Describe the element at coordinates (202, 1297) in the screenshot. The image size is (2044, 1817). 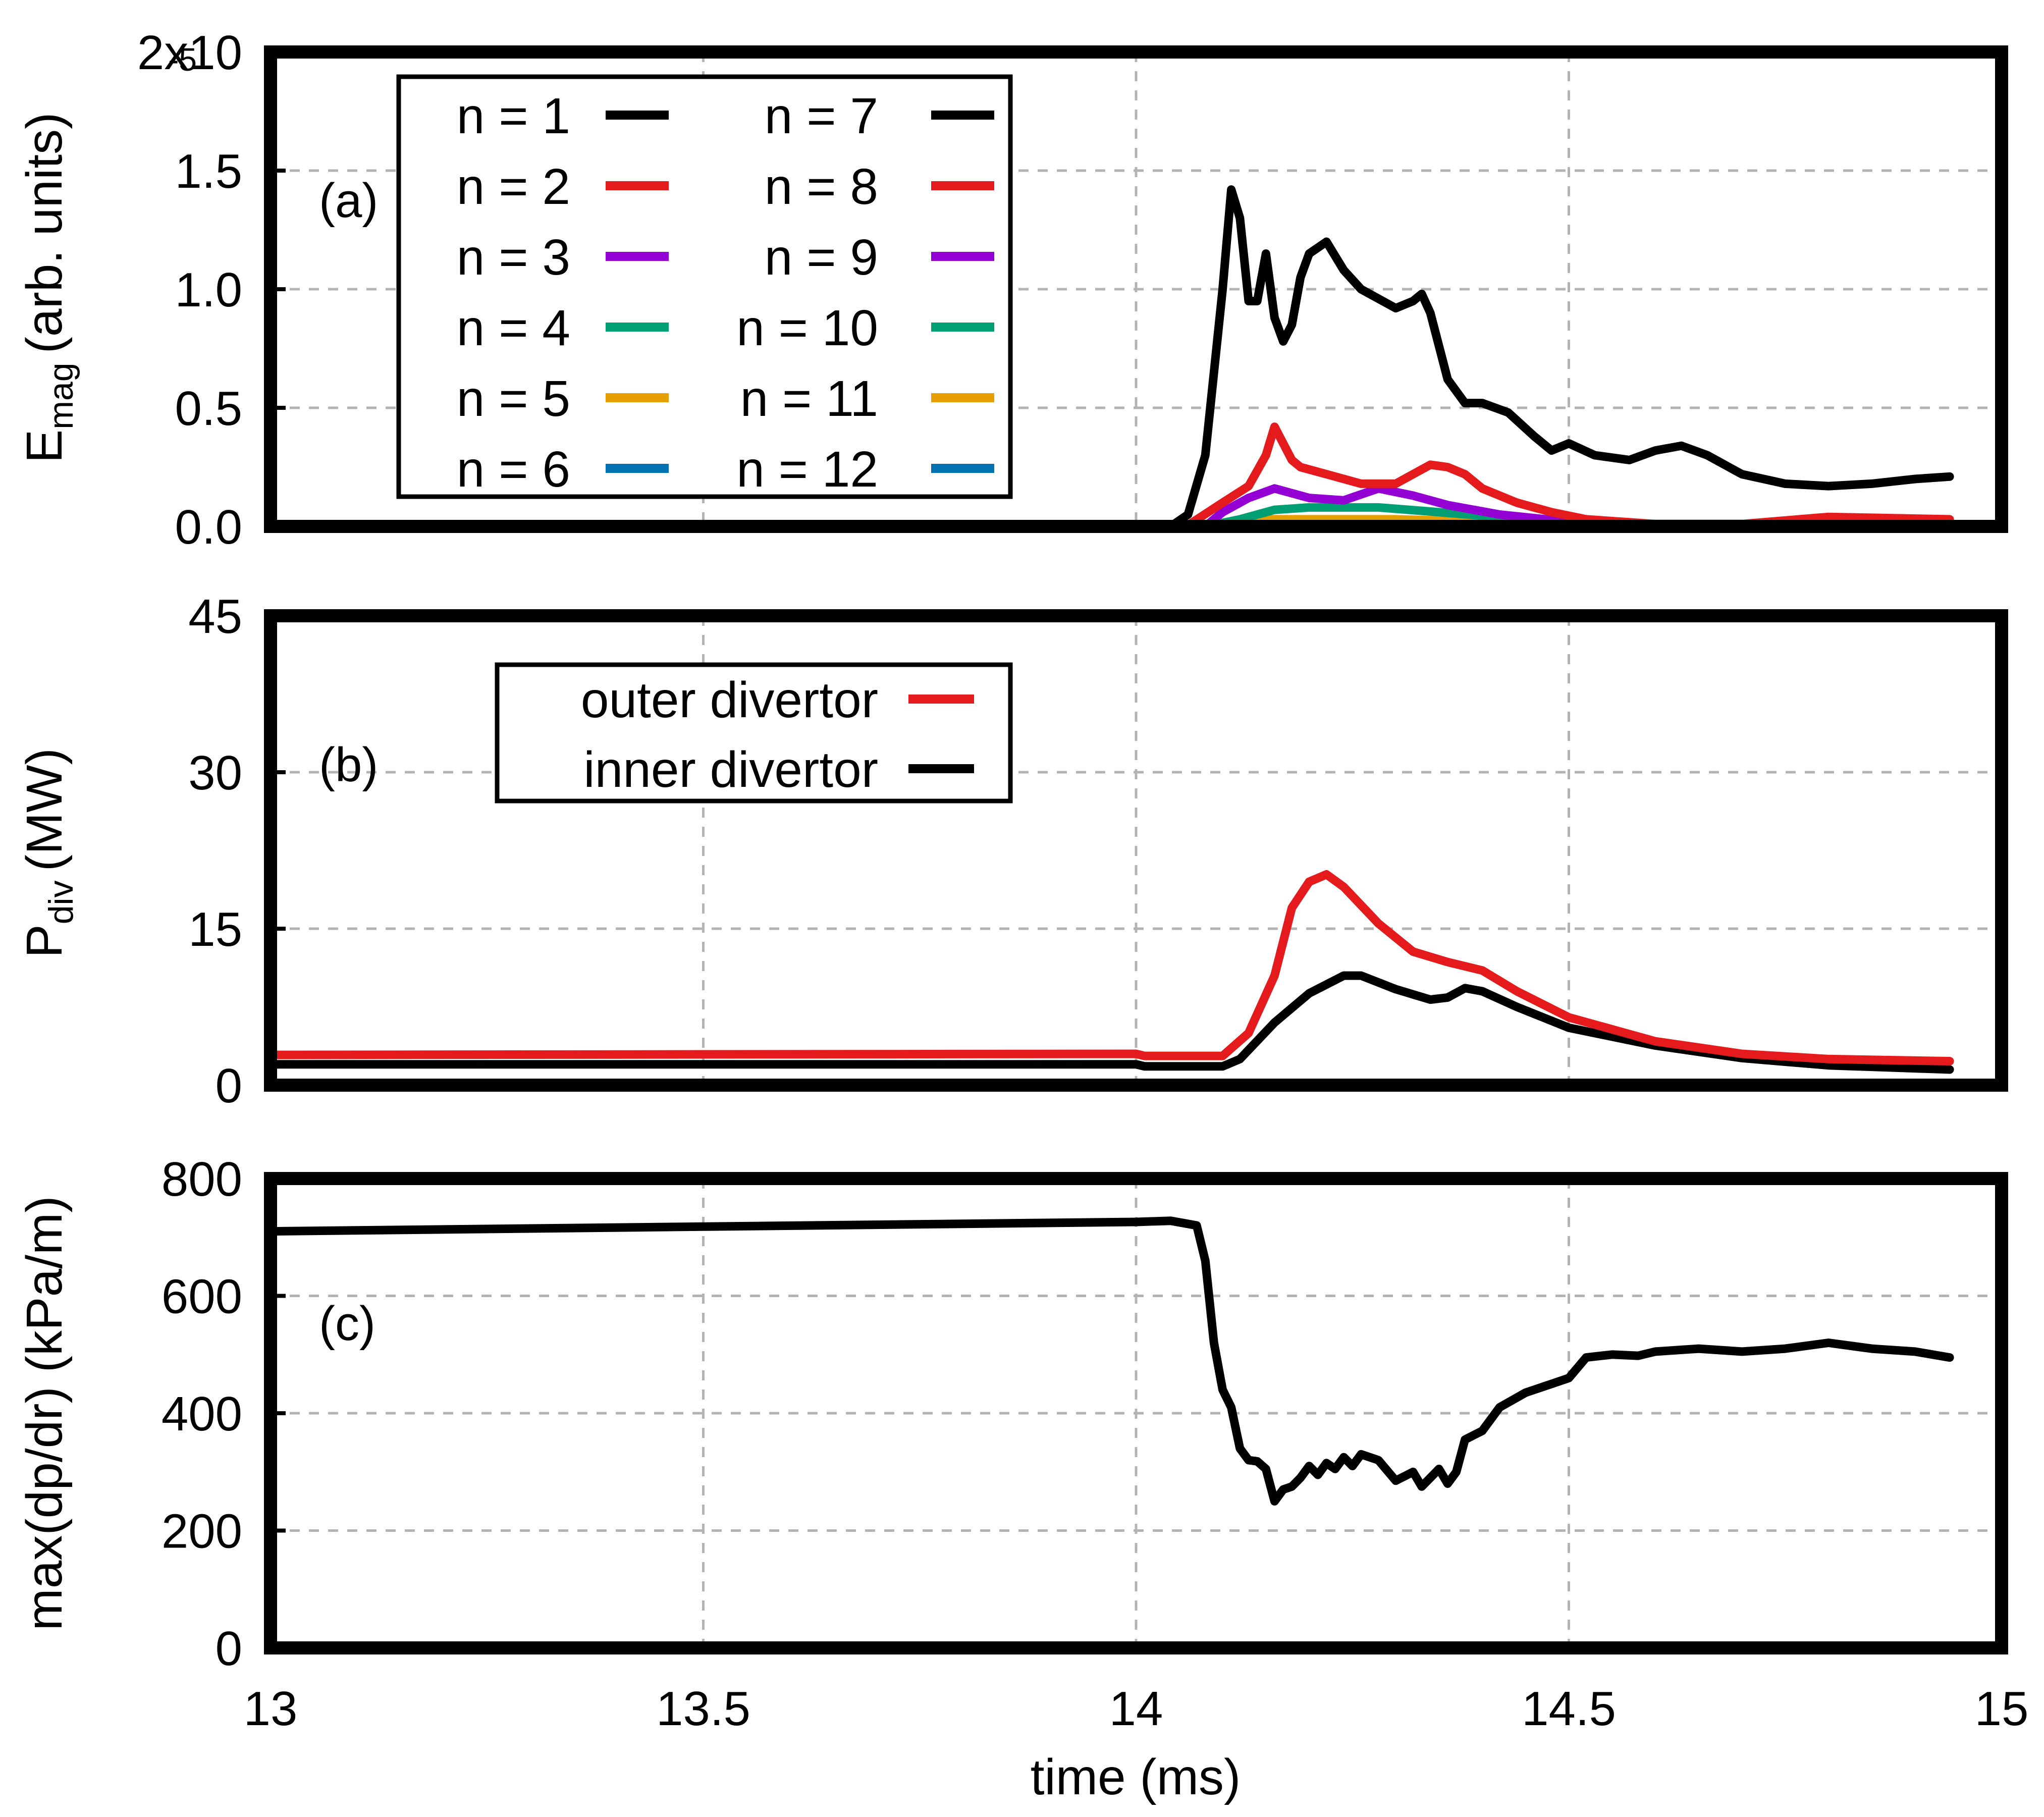
I see `panel-c-y-tick-label: 600` at that location.